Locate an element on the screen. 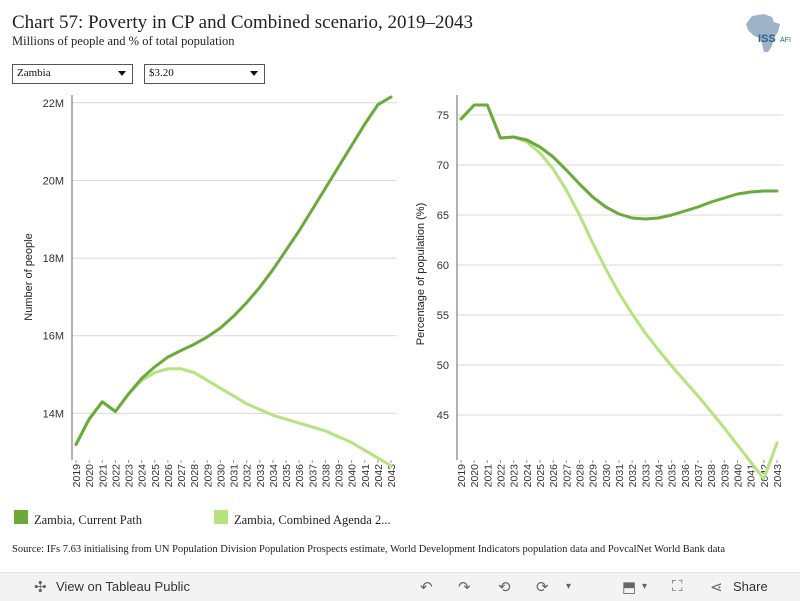  y-tick-label-people: 14M is located at coordinates (53, 414).